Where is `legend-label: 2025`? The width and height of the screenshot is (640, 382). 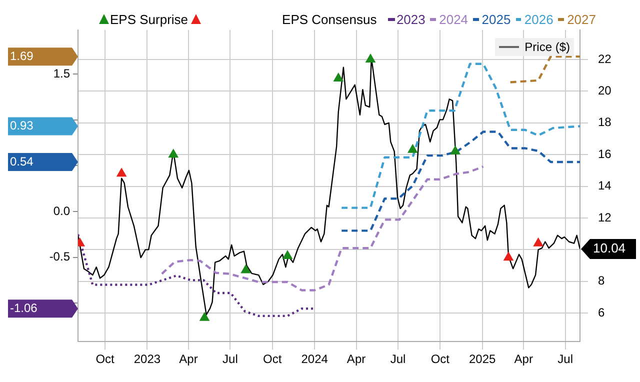 legend-label: 2025 is located at coordinates (496, 19).